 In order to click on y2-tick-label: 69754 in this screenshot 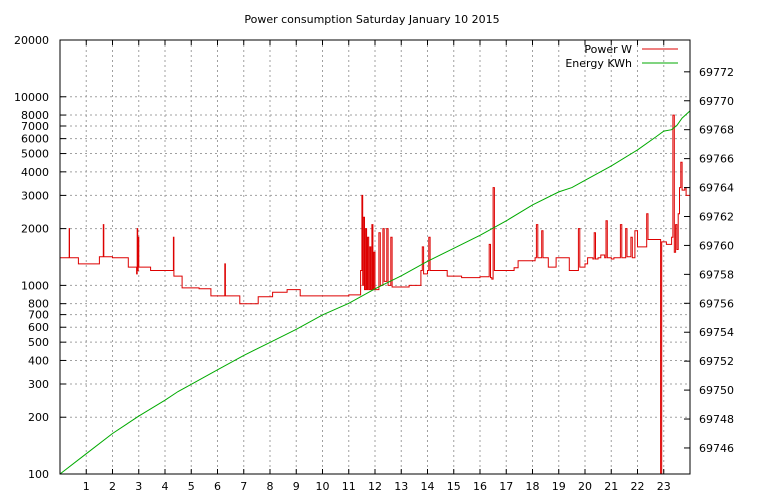, I will do `click(716, 332)`.